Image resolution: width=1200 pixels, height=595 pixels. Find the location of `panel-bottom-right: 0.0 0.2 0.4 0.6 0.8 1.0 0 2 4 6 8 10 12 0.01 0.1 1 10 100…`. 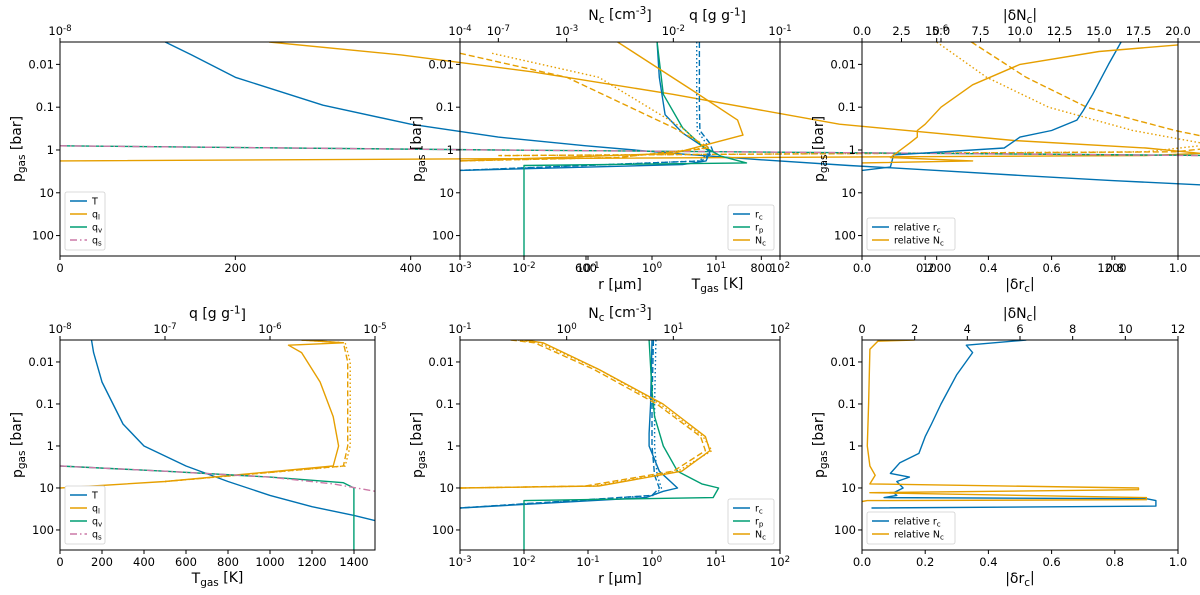

panel-bottom-right: 0.0 0.2 0.4 0.6 0.8 1.0 0 2 4 6 8 10 12 0.01 0.1 1 10 100… is located at coordinates (999, 447).